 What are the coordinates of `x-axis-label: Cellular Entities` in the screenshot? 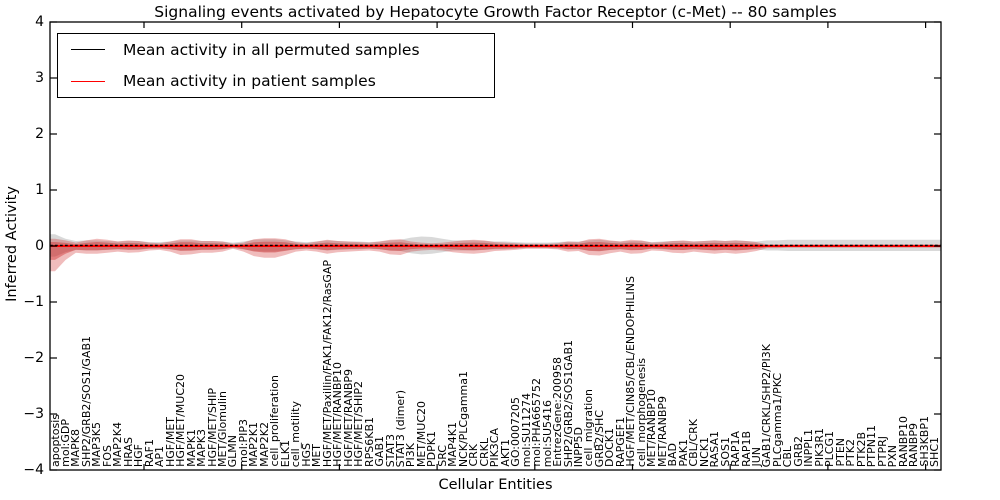 It's located at (495, 485).